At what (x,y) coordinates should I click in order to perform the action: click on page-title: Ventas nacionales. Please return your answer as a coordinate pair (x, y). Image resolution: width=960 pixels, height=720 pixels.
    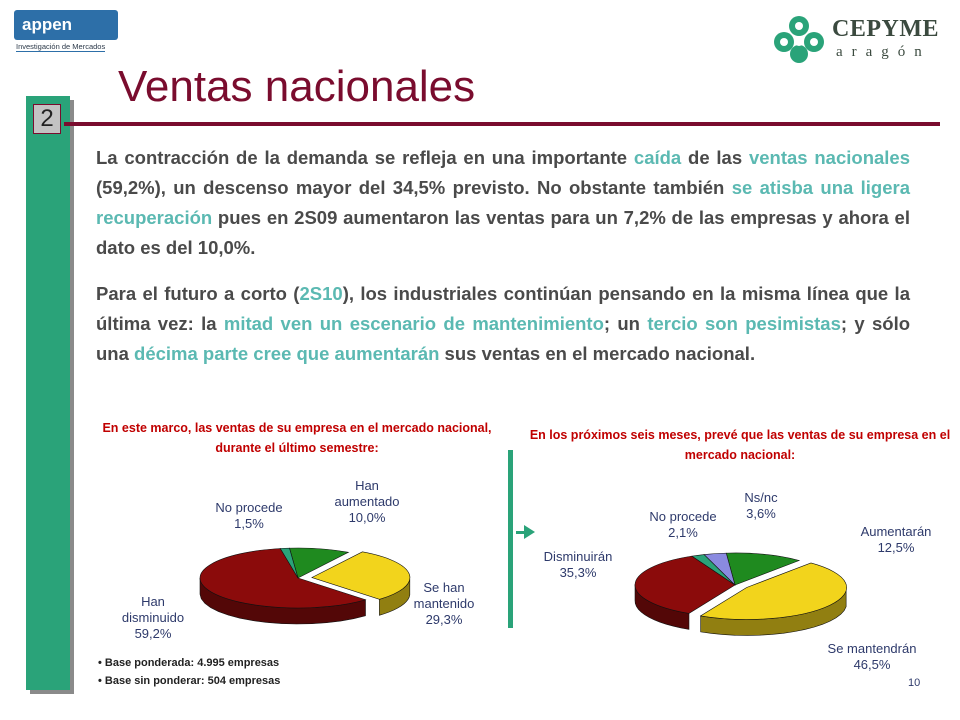
    Looking at the image, I should click on (297, 86).